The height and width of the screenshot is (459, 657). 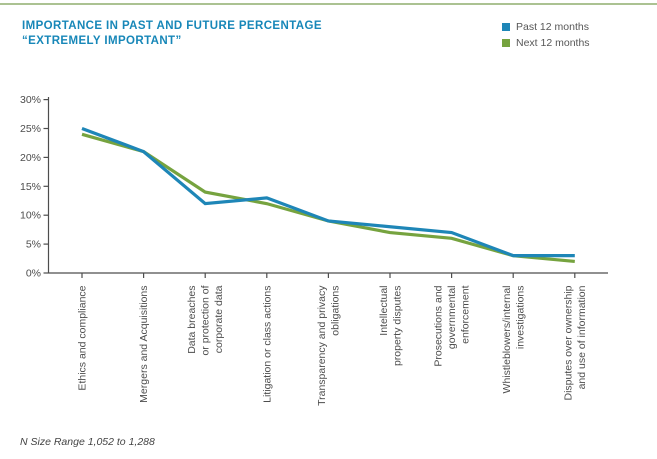 I want to click on y-tick-label: 5%, so click(x=33, y=245).